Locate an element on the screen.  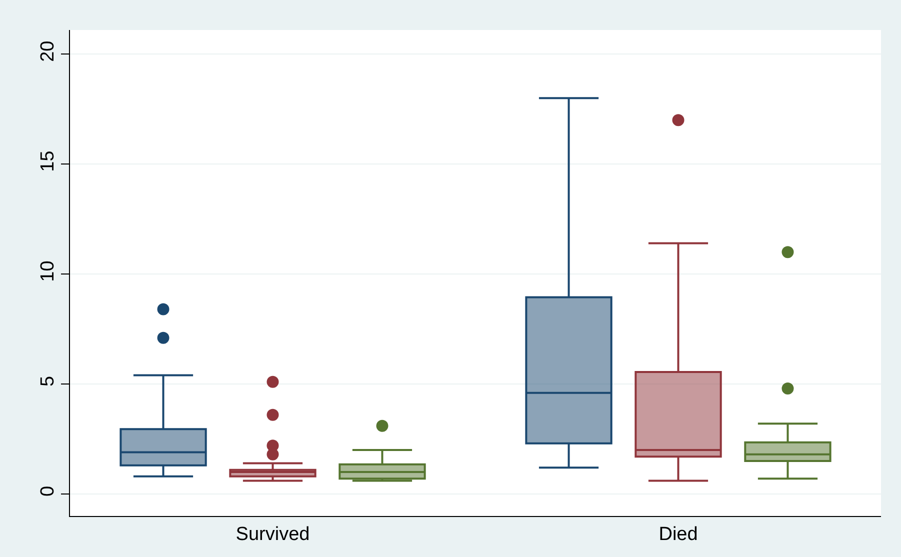
y-tick-label: 15 is located at coordinates (47, 161).